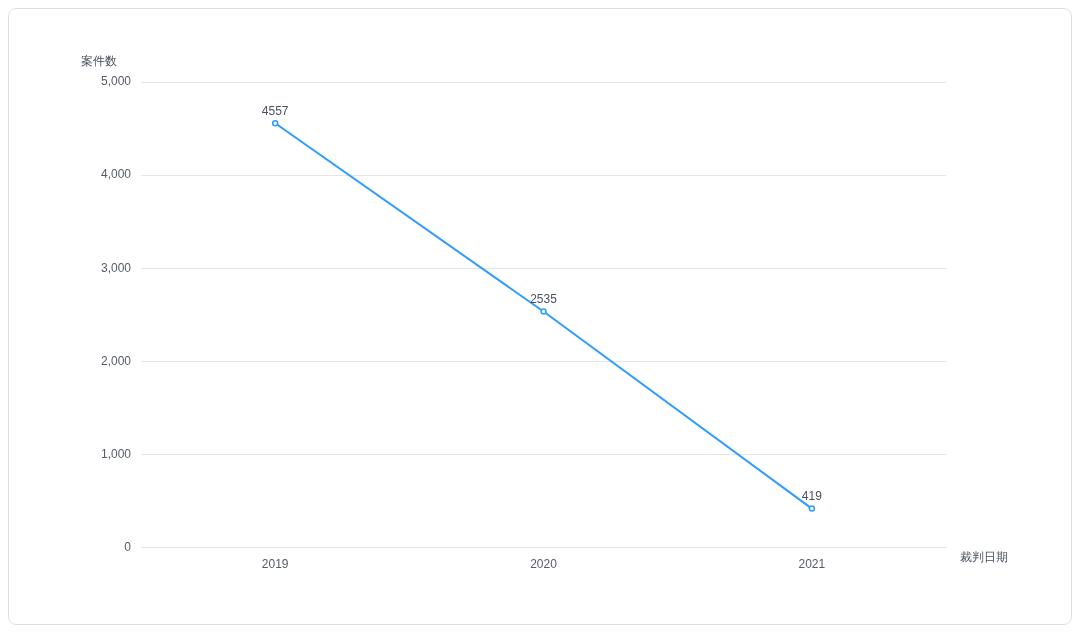 The height and width of the screenshot is (633, 1080). I want to click on data-label: 4557, so click(275, 110).